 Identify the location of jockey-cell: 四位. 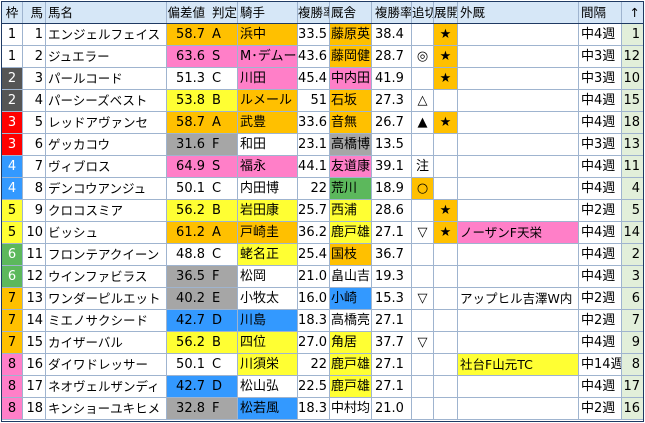
(268, 342).